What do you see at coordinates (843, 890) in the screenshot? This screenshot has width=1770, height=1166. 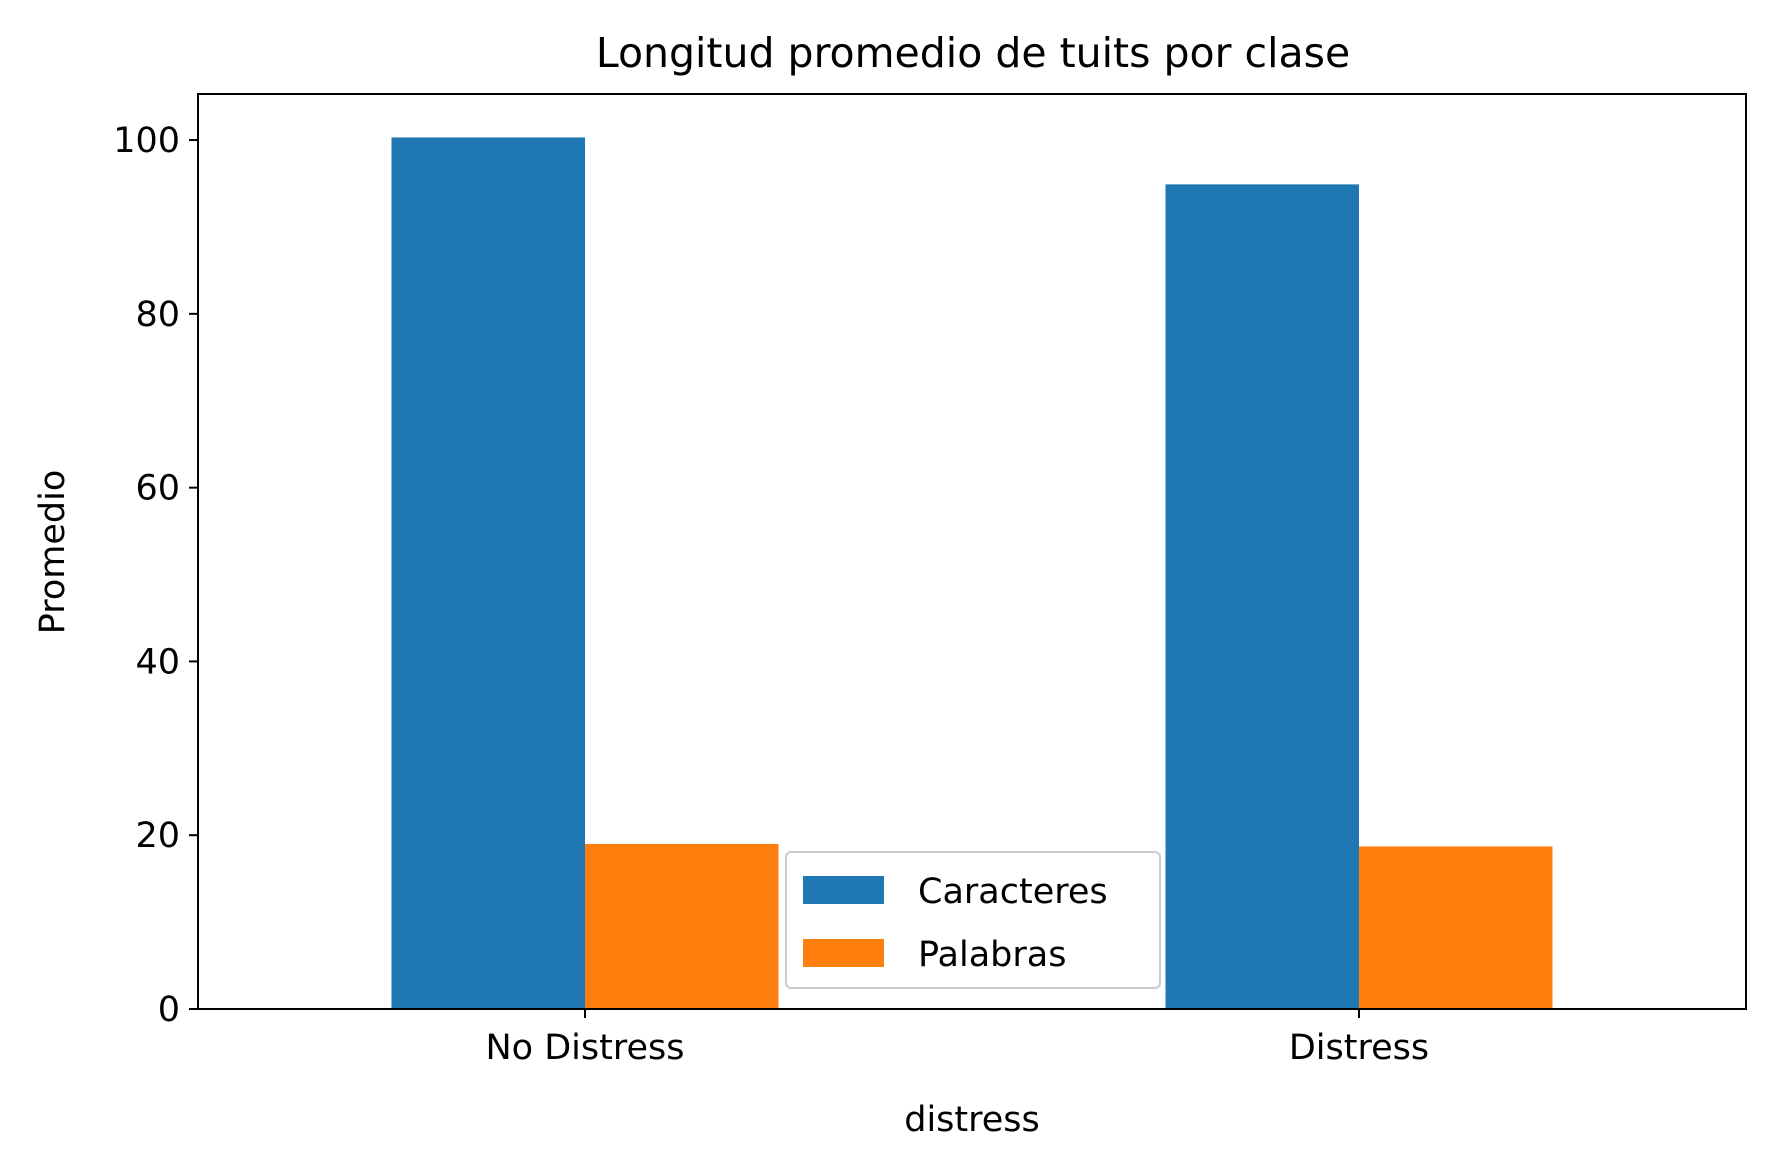 I see `legend-swatch-caracteres` at bounding box center [843, 890].